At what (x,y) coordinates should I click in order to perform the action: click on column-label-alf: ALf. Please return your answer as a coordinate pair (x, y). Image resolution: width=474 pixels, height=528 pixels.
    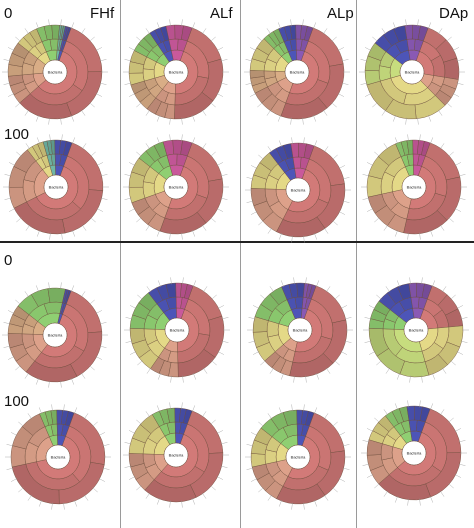
    Looking at the image, I should click on (221, 13).